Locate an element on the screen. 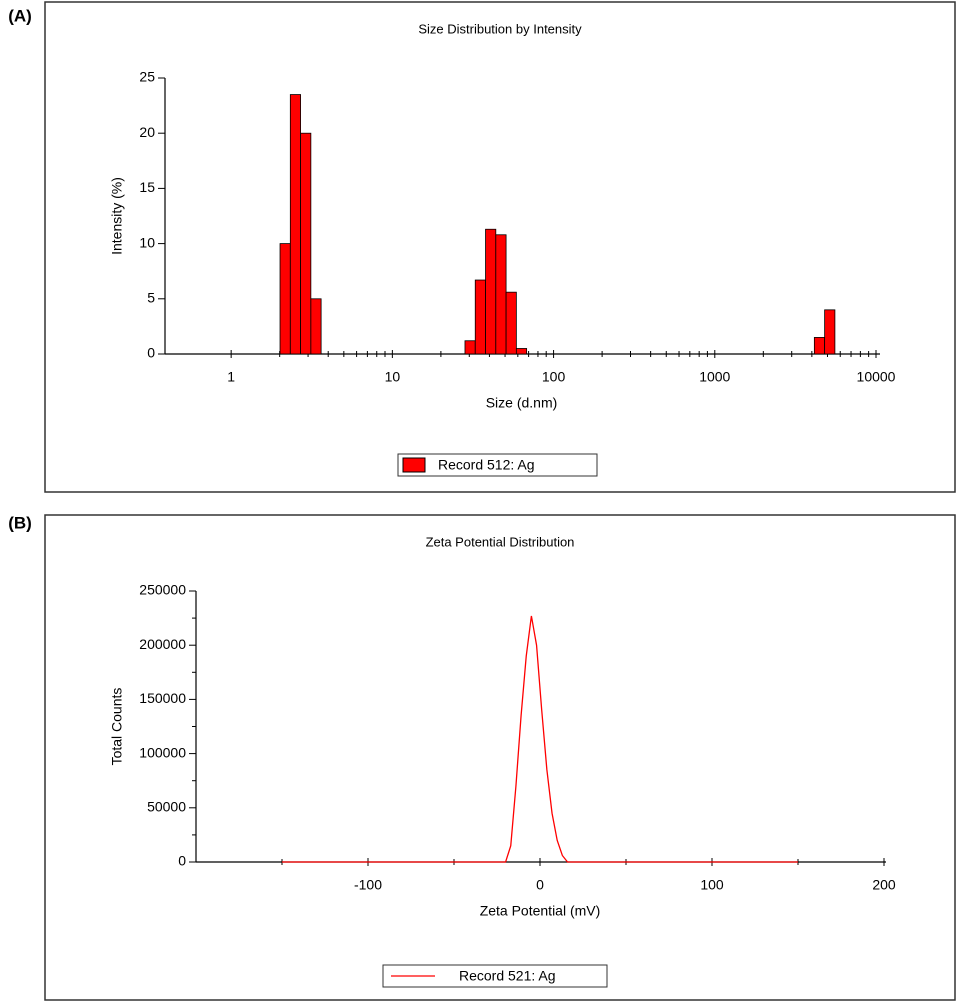 This screenshot has width=958, height=1006. x-tick-label: -100 is located at coordinates (368, 885).